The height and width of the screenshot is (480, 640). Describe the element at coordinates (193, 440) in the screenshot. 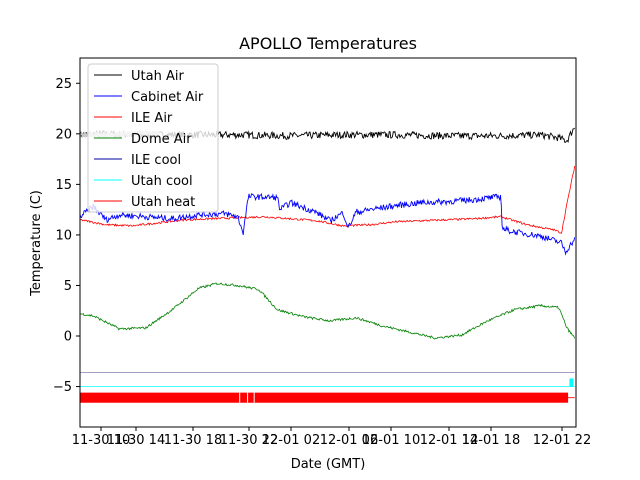

I see `x-tick-label: 11-30 18` at that location.